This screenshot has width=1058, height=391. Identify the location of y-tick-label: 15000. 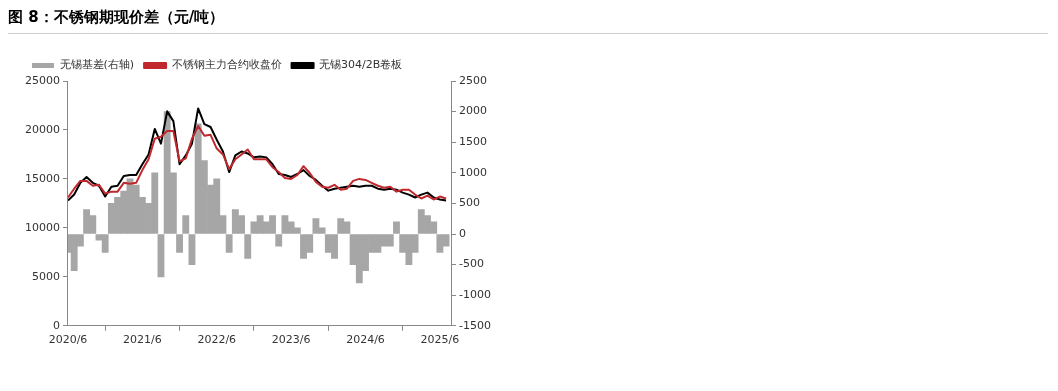
(42, 178).